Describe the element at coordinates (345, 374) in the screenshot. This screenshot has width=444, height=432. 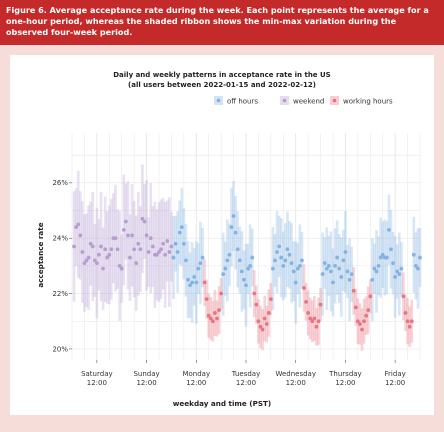
I see `x-tick-label-day: Thursday` at that location.